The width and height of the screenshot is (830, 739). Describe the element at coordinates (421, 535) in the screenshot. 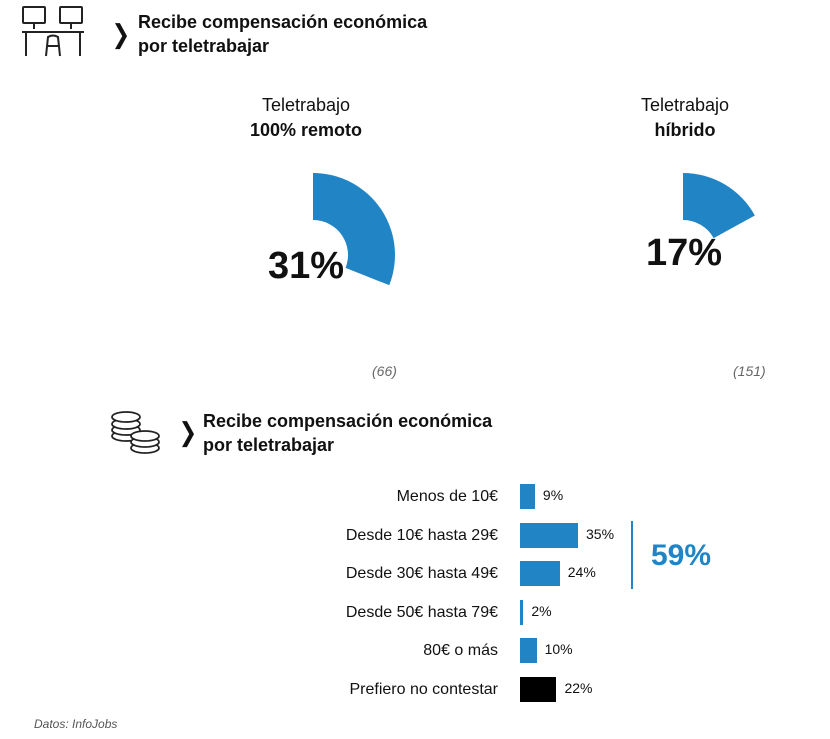

I see `bar-category-label: Desde 10€ hasta 29€` at that location.